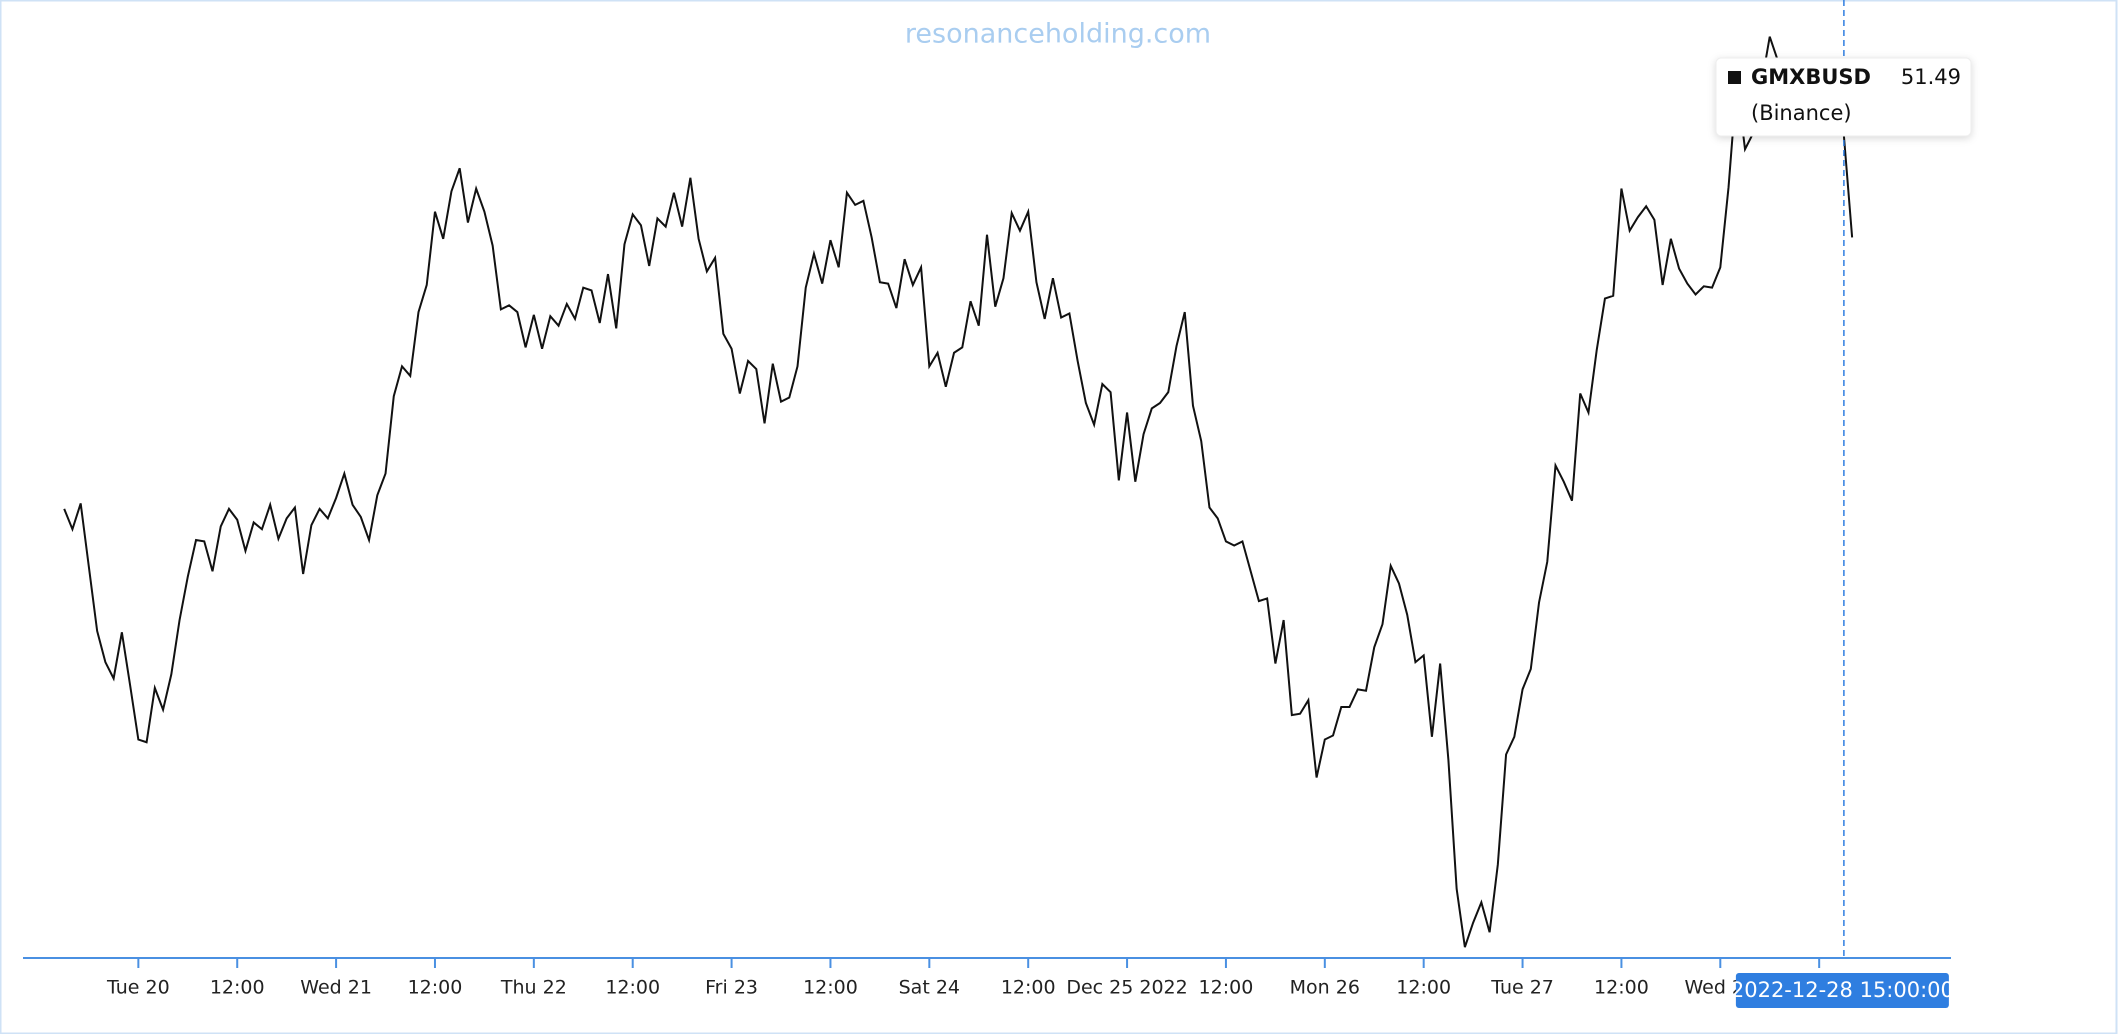 The image size is (2122, 1034). Describe the element at coordinates (1734, 77) in the screenshot. I see `tooltip-swatch` at that location.